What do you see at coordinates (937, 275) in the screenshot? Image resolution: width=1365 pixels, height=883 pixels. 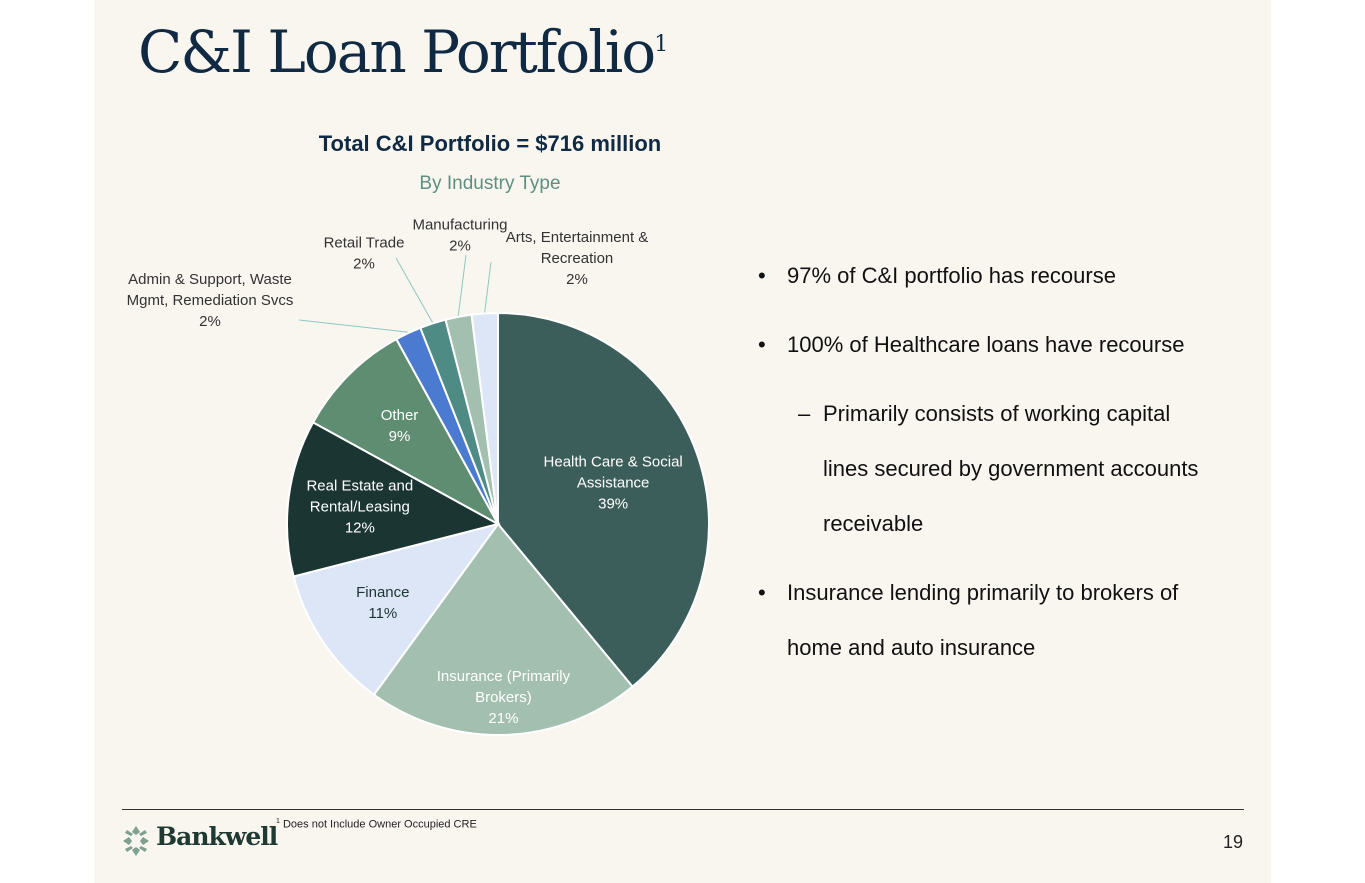 I see `bullet-item: • 97% of C&I portfolio has recourse` at bounding box center [937, 275].